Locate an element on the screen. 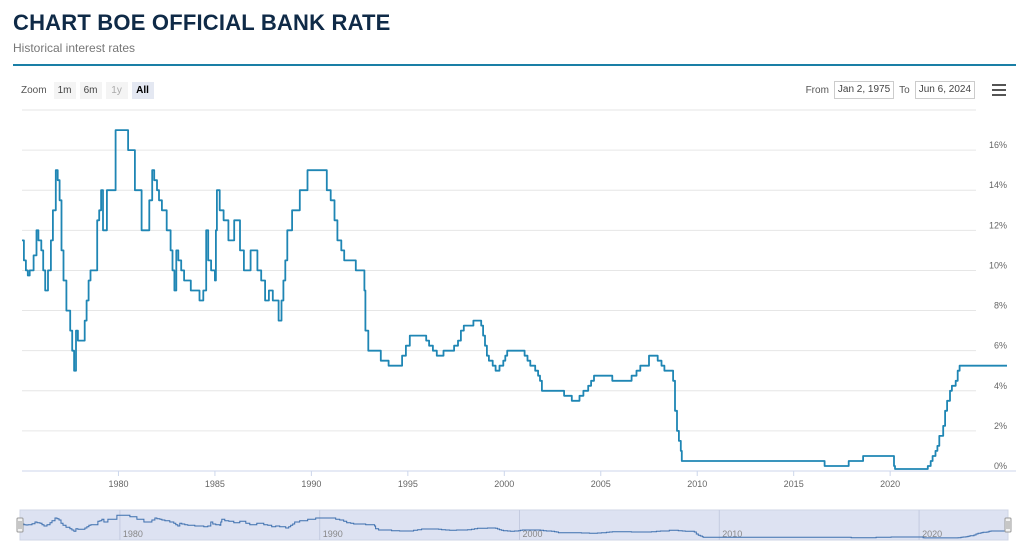  to-label: To is located at coordinates (904, 90).